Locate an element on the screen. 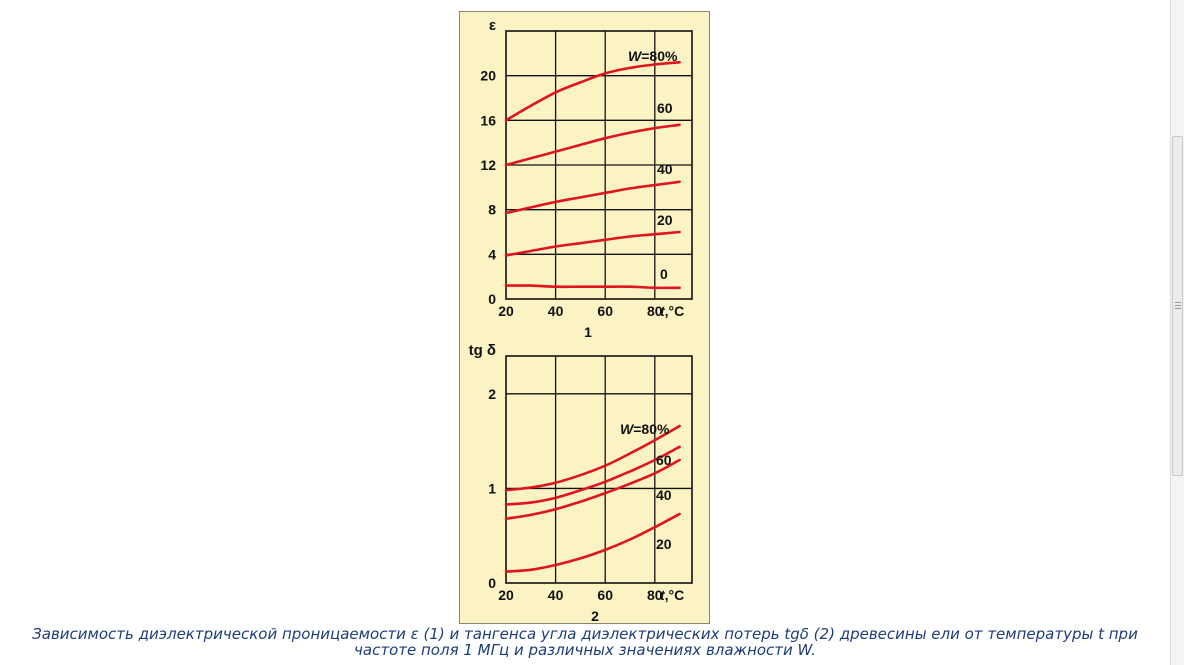  perm-legend-value: 80% is located at coordinates (663, 56).